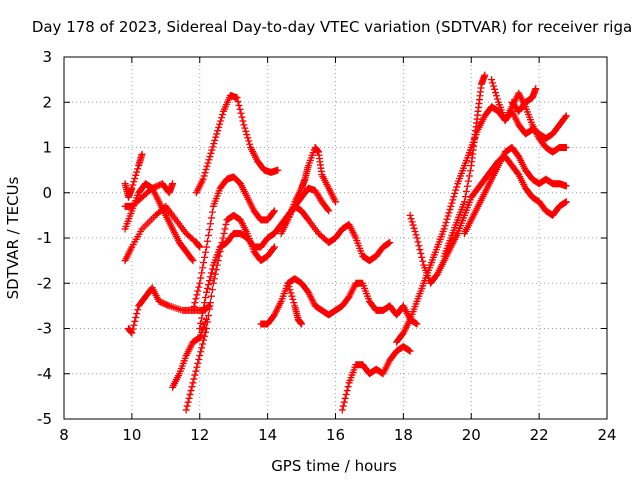  I want to click on y-tick-label: -5, so click(44, 419).